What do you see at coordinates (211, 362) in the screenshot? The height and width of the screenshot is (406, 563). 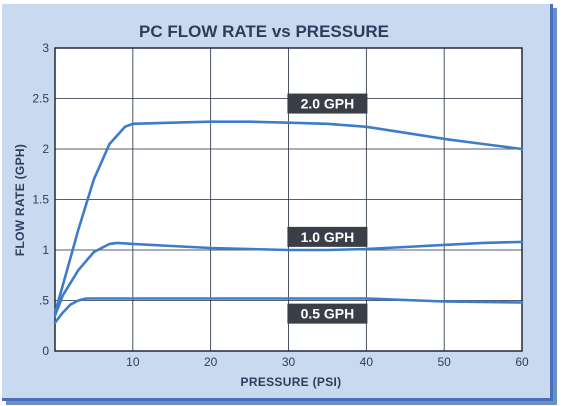 I see `x-tick-label: 20` at bounding box center [211, 362].